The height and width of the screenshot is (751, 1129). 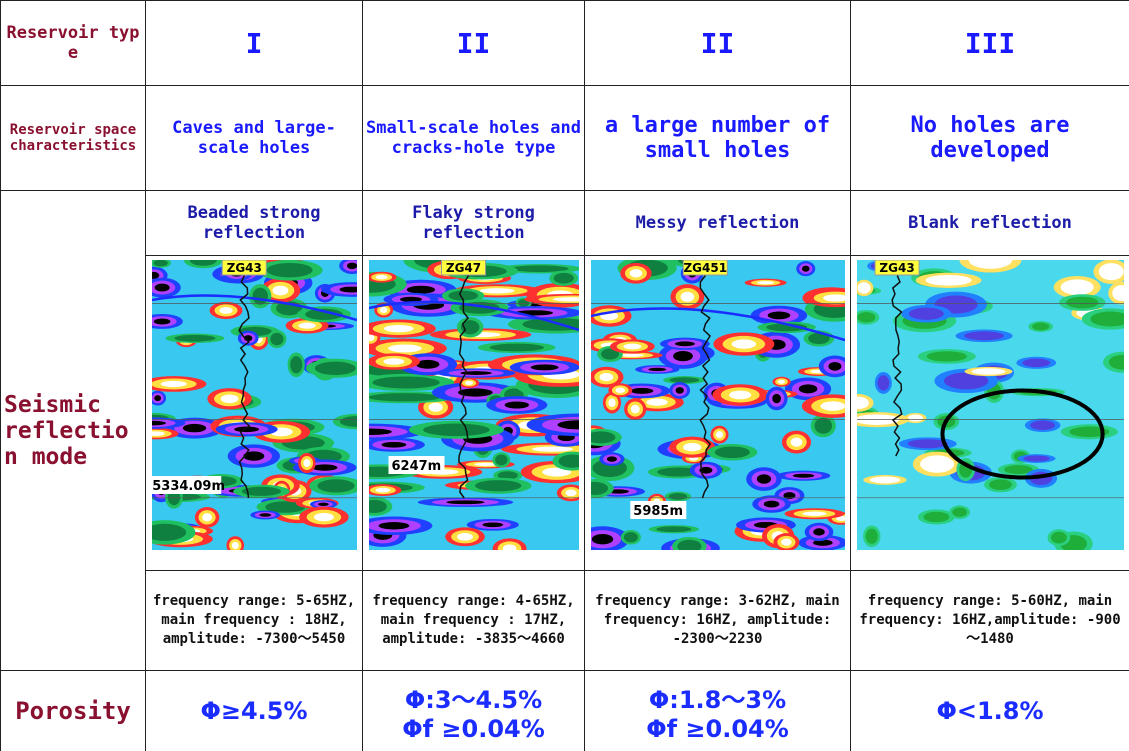 I want to click on porosity-line: Φ:3～4.5%, so click(x=473, y=699).